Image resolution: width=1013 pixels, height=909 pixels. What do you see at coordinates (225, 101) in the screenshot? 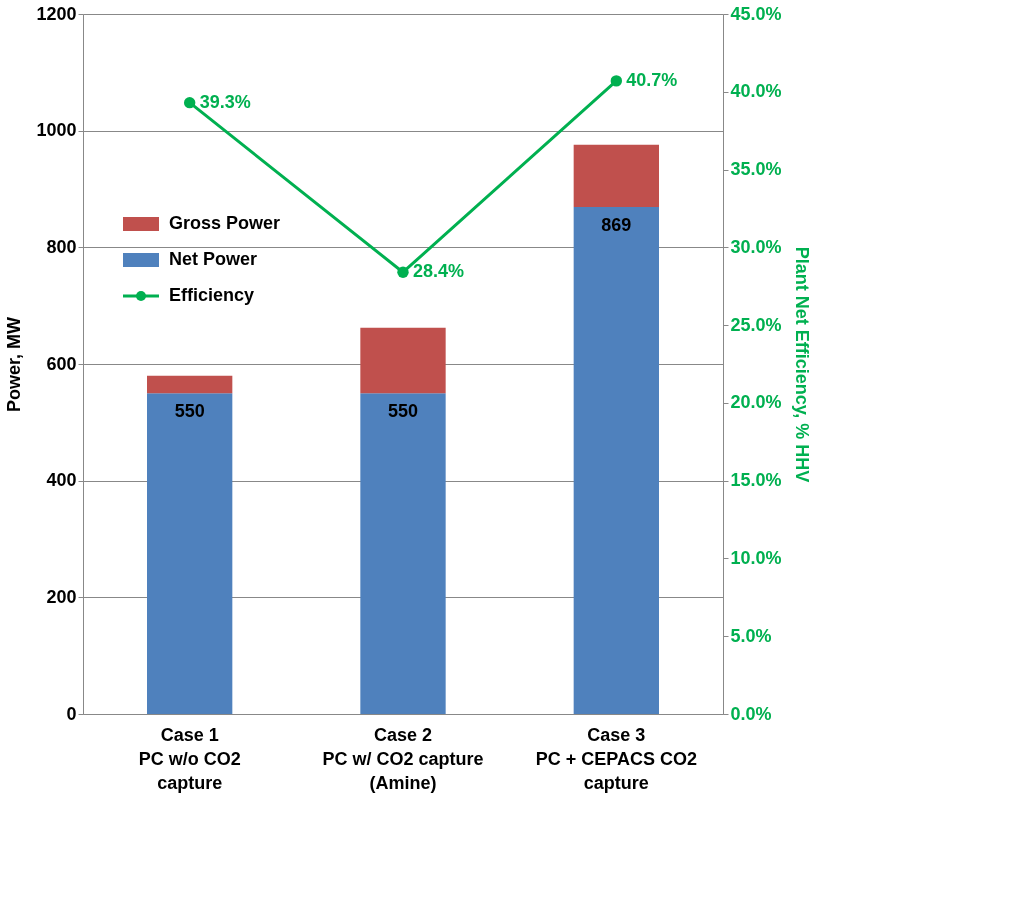
I see `data-label: 39.3%` at bounding box center [225, 101].